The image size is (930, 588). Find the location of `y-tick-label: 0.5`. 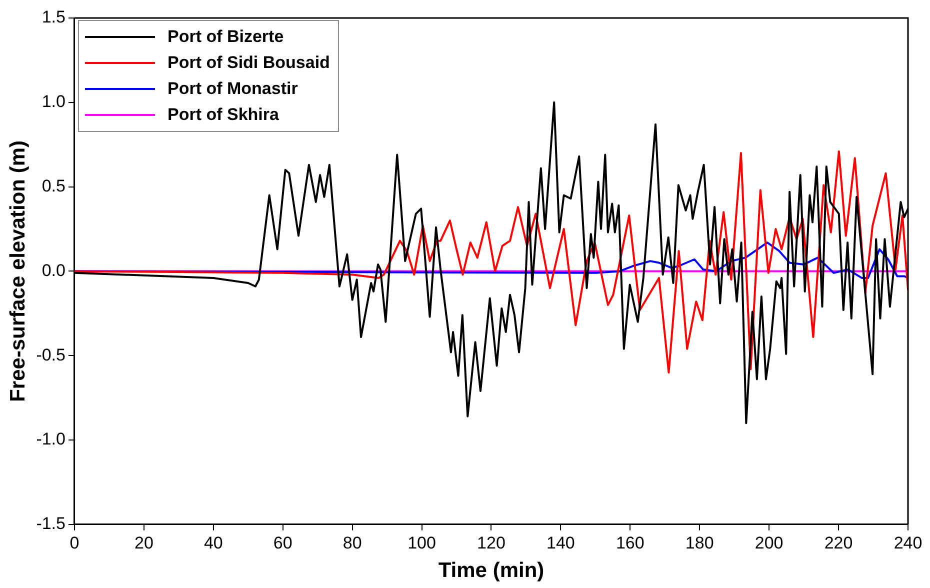

y-tick-label: 0.5 is located at coordinates (54, 186).